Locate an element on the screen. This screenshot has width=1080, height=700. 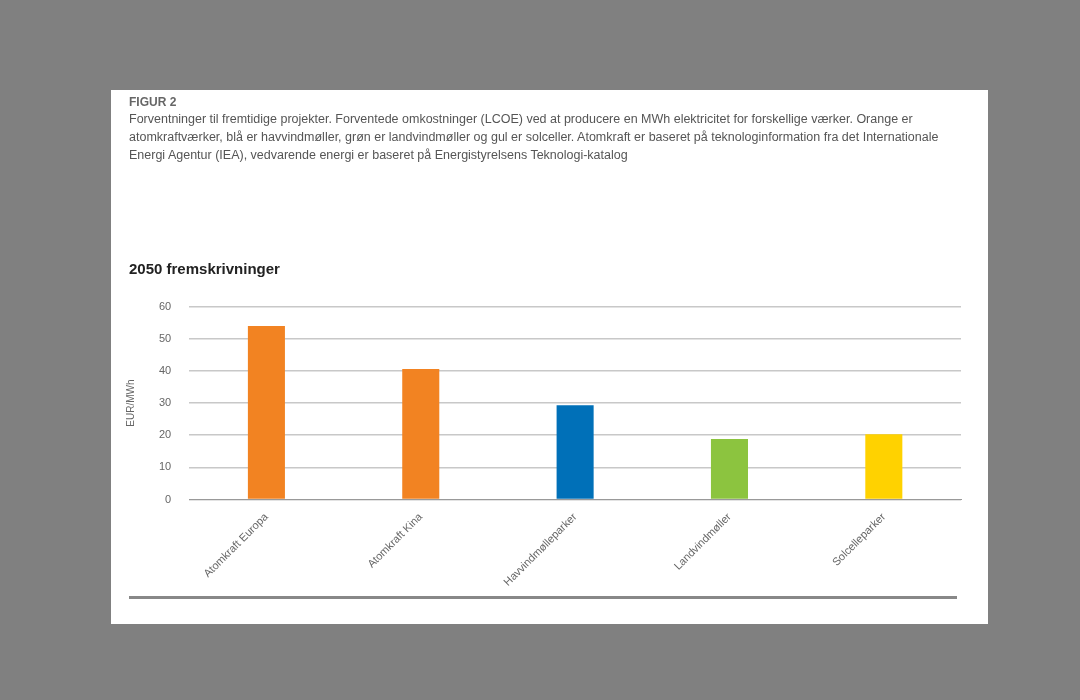
y-tick-label: 60 is located at coordinates (165, 305).